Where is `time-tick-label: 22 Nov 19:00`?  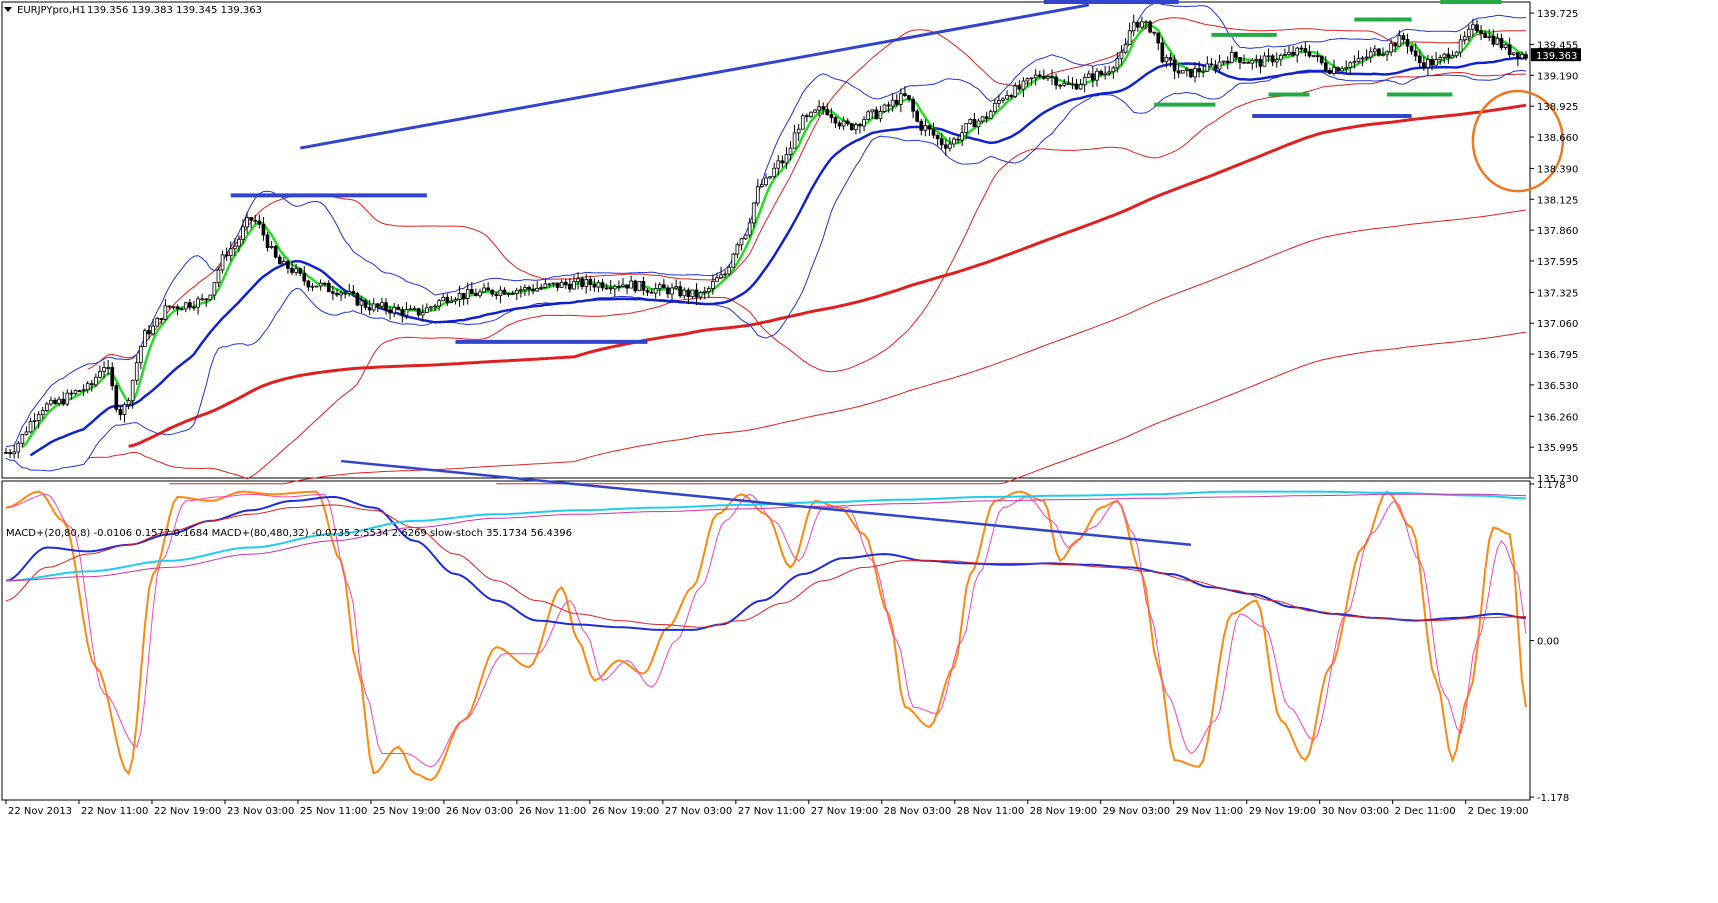 time-tick-label: 22 Nov 19:00 is located at coordinates (187, 811).